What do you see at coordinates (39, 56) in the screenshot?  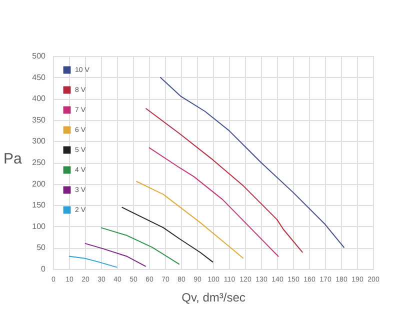 I see `y-tick-label: 500` at bounding box center [39, 56].